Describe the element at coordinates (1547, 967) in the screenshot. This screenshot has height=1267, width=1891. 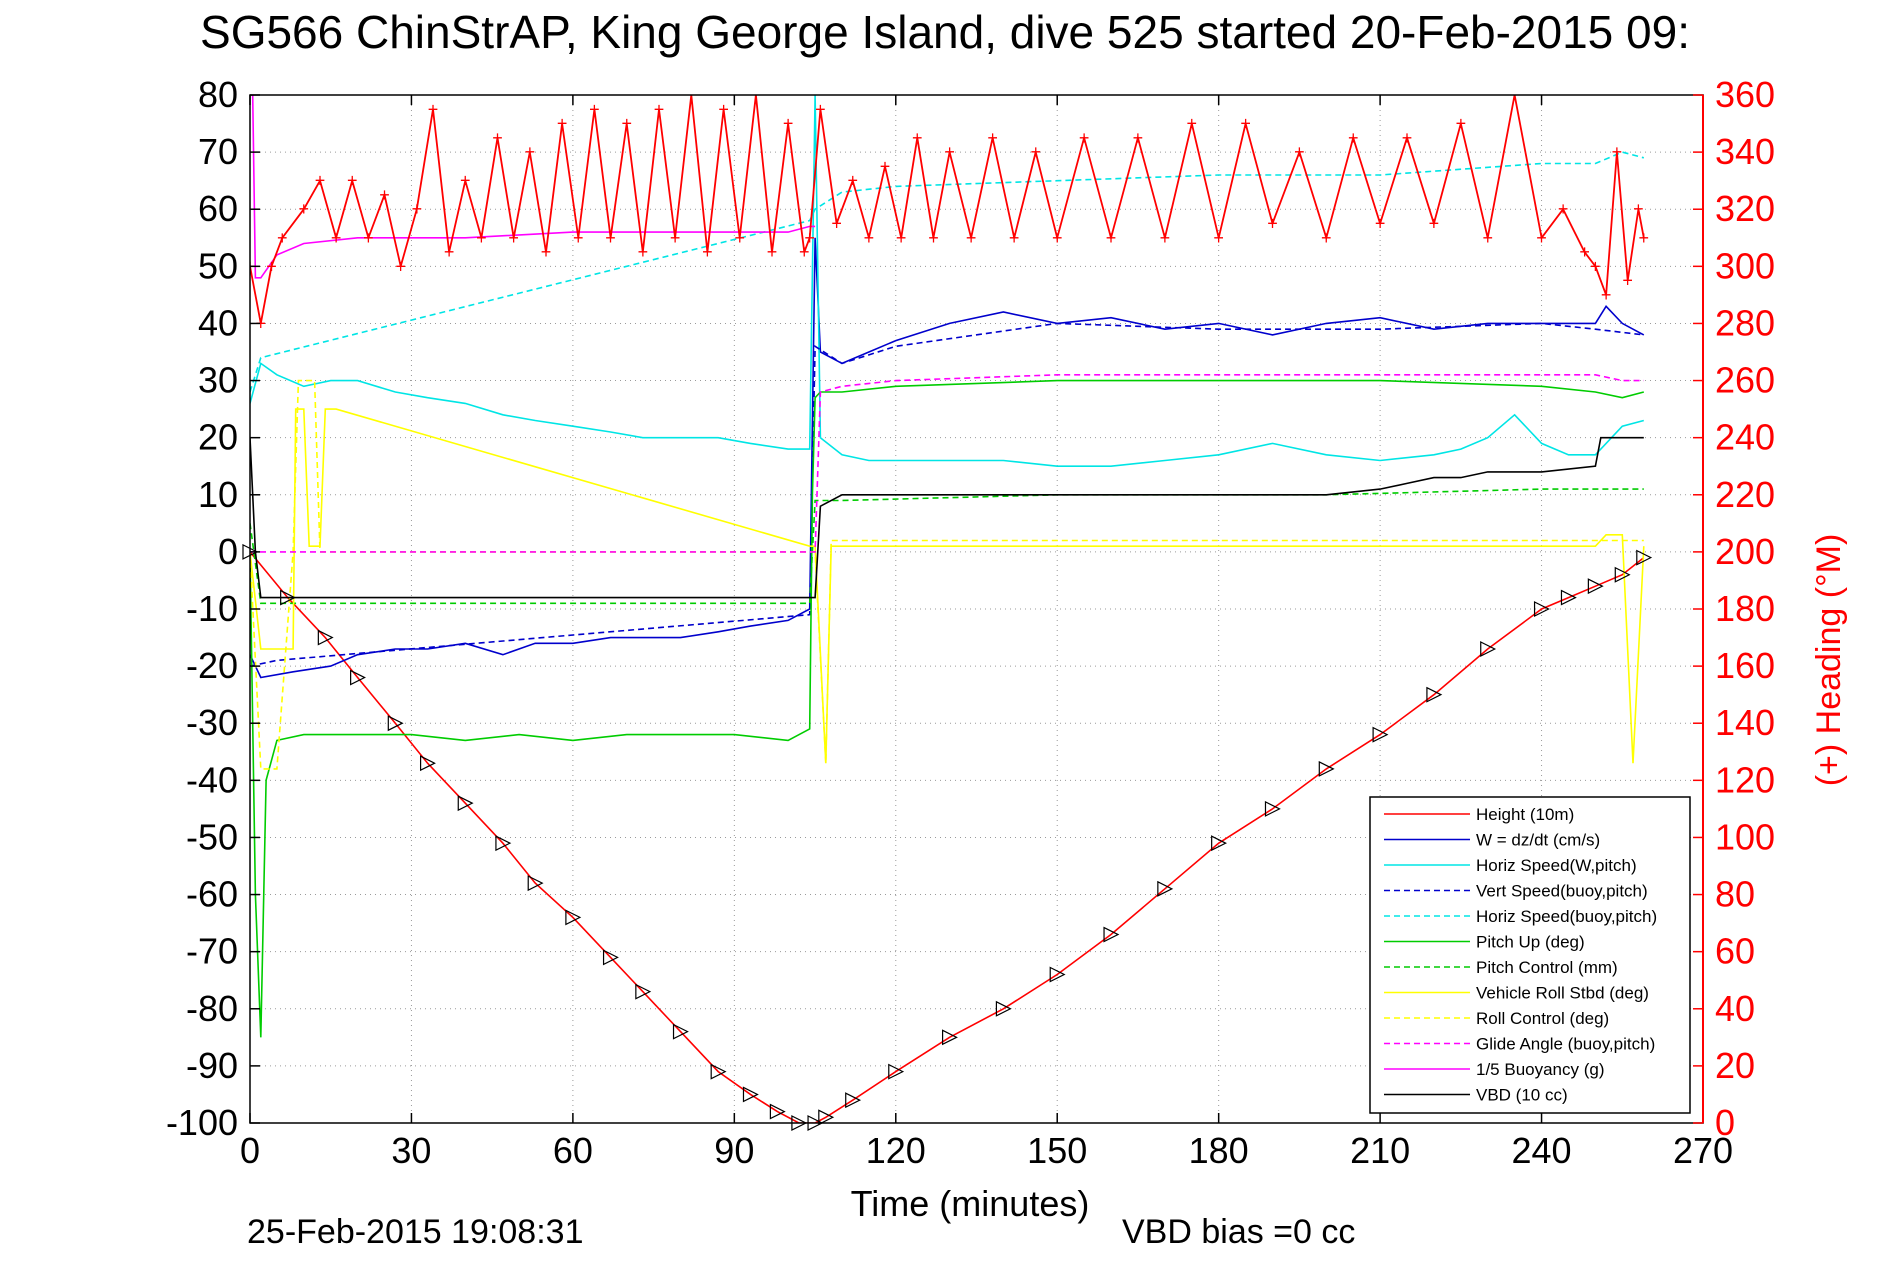
I see `legend-entry: Pitch Control (mm)` at that location.